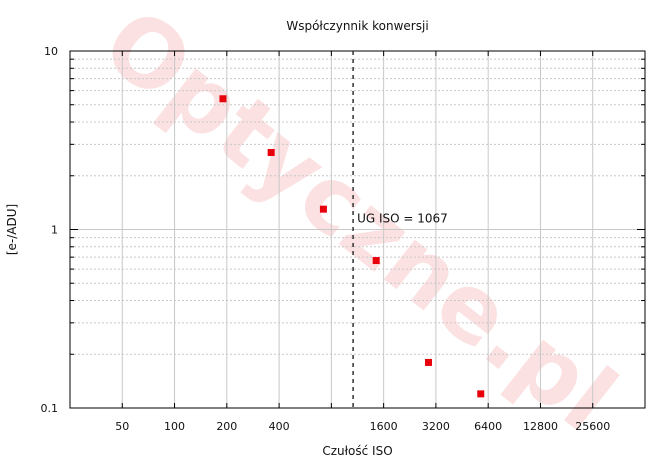 The width and height of the screenshot is (670, 463). Describe the element at coordinates (12, 229) in the screenshot. I see `y-axis-label: [e-/ADU]` at that location.